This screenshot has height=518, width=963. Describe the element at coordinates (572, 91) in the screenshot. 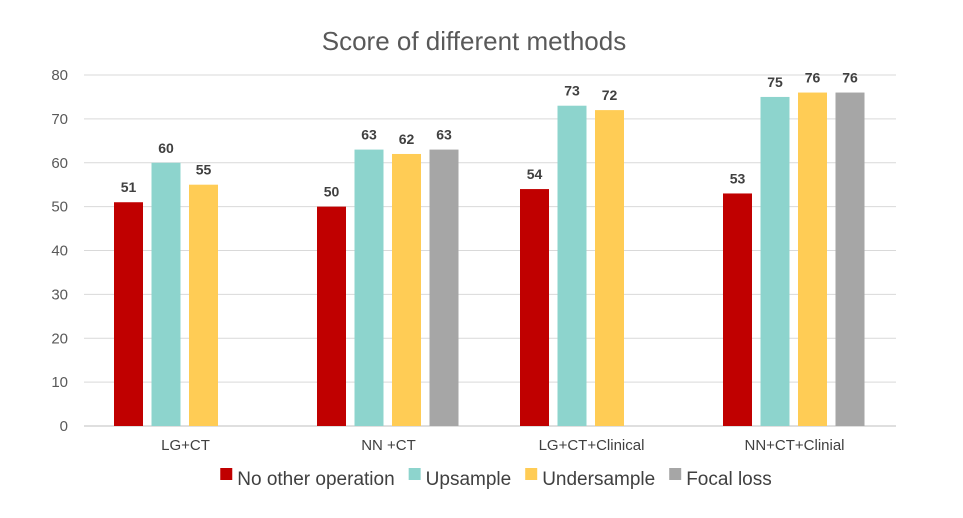

I see `data-label: 73` at that location.